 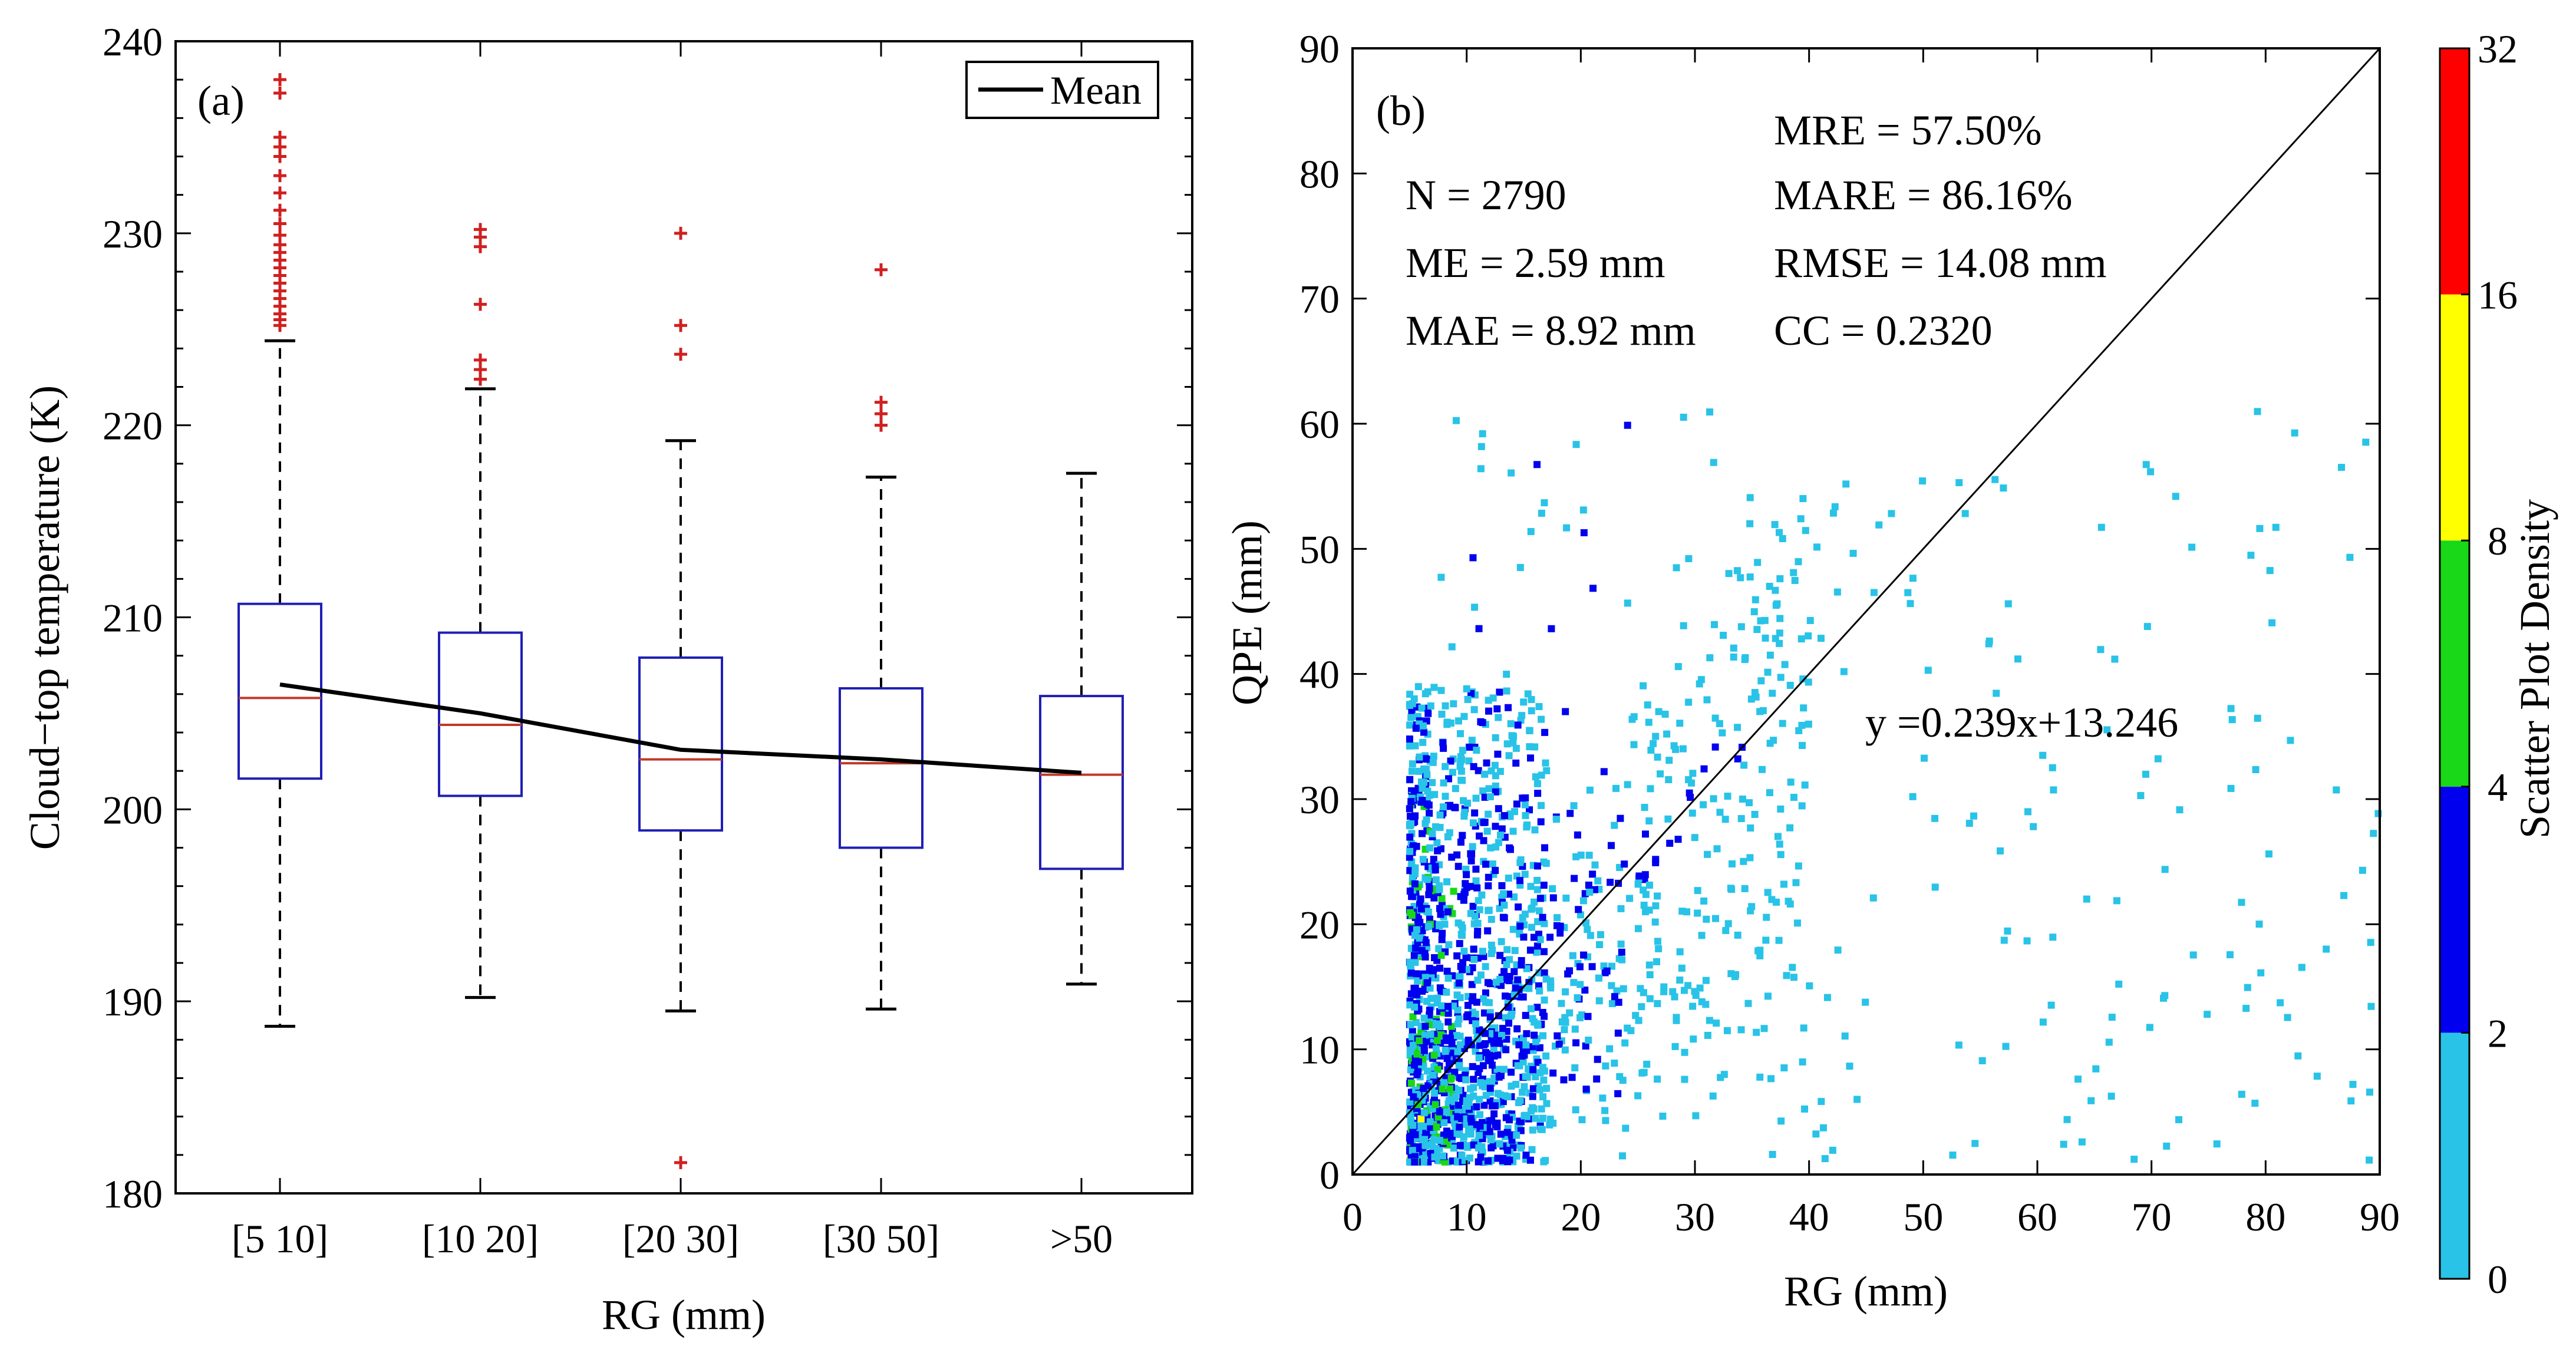 I want to click on colorbar: 0 2 4 8 16 32 Scatter Plot Density, so click(x=2499, y=664).